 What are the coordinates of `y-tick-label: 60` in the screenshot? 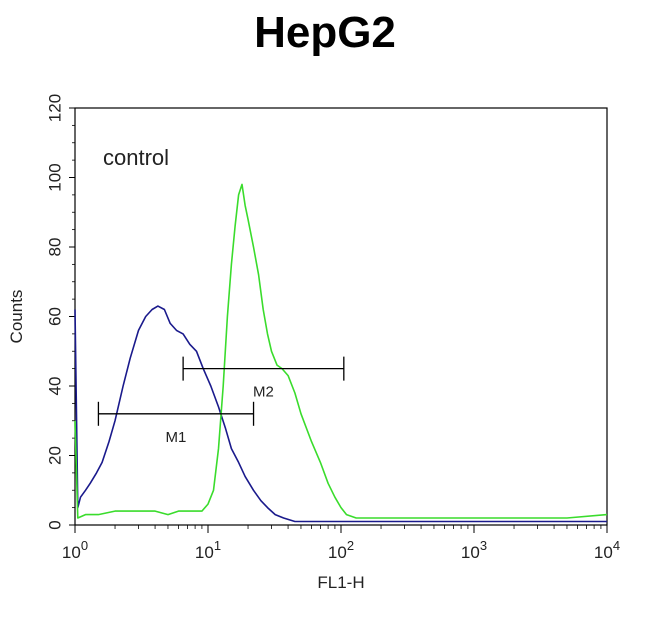 It's located at (55, 316).